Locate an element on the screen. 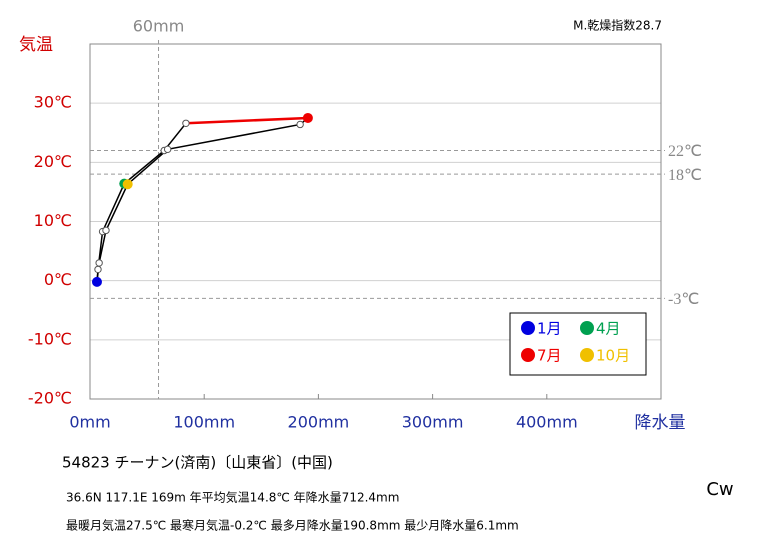 The width and height of the screenshot is (763, 545). station-name: 54823 チーナン(済南)〔山東省〕(中国) is located at coordinates (197, 463).